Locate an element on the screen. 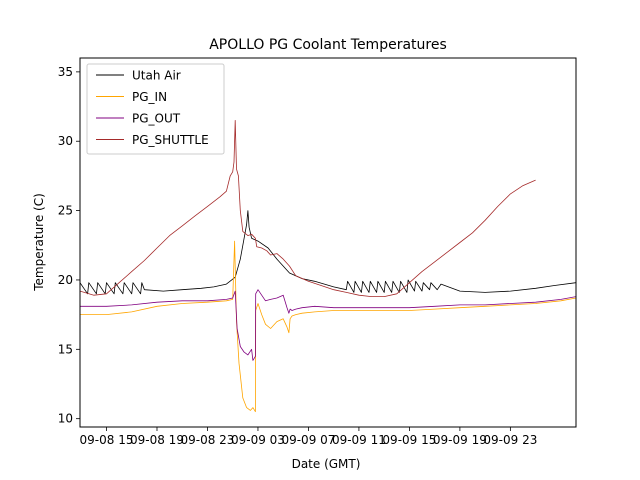  chart-title: APOLLO PG Coolant Temperatures is located at coordinates (328, 45).